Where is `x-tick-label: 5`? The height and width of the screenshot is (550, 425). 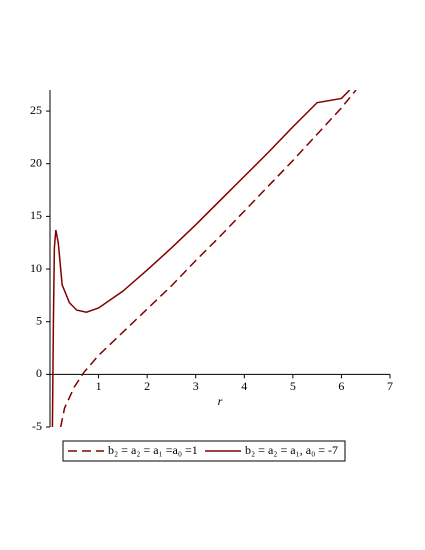
x-tick-label: 5 is located at coordinates (293, 386).